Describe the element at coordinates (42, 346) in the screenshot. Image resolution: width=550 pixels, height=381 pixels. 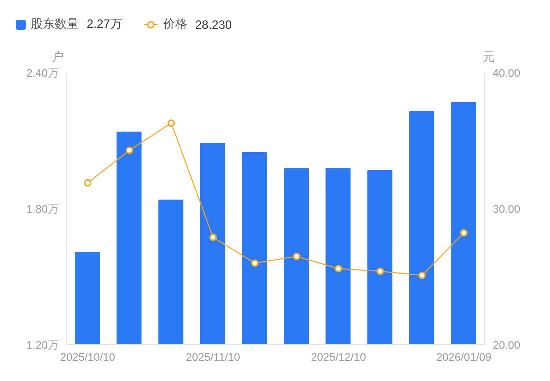
I see `y-tick-label: 1.20万` at that location.